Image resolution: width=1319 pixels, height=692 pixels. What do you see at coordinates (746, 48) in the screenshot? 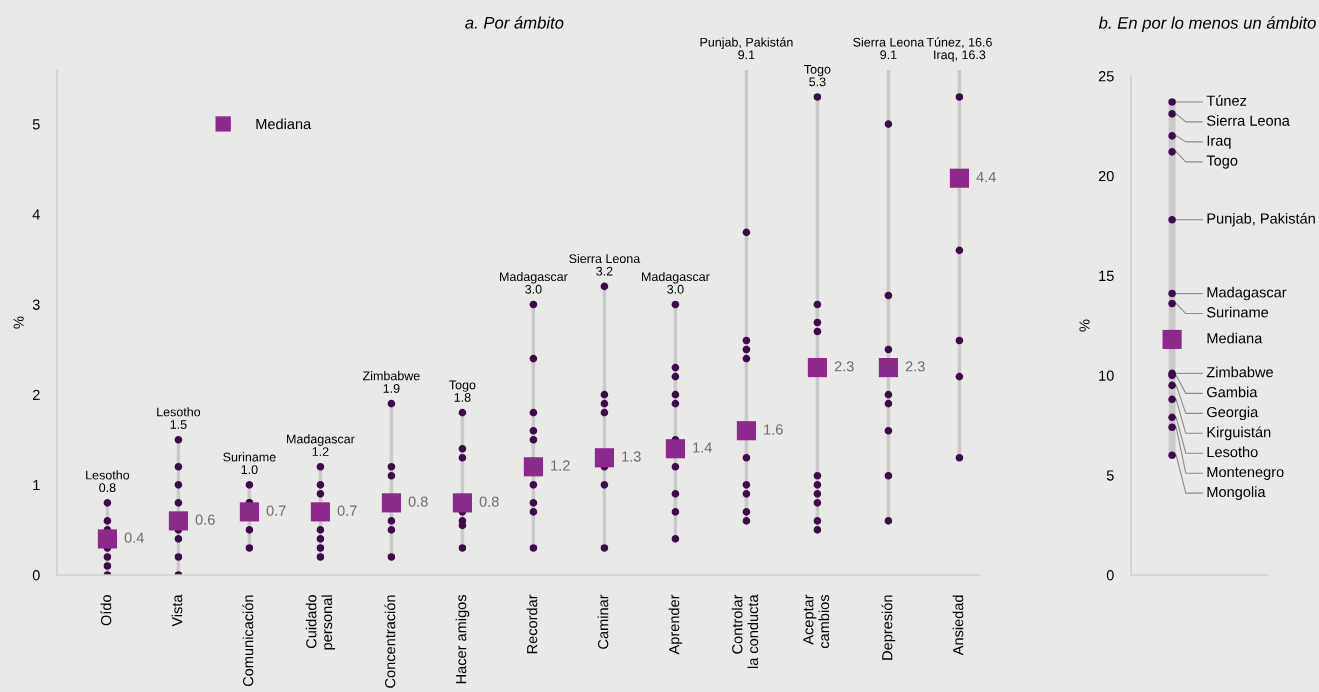
I see `data-label: Punjab, Pakistán 9.1` at bounding box center [746, 48].